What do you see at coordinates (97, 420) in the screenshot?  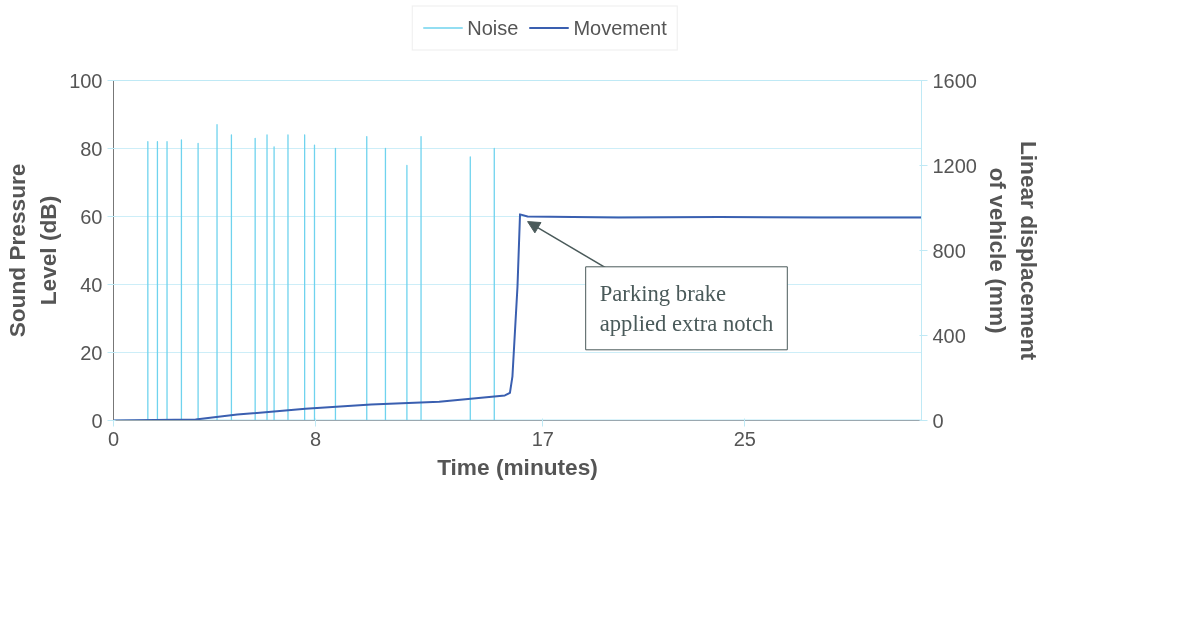 I see `y-tick-label: 0` at bounding box center [97, 420].